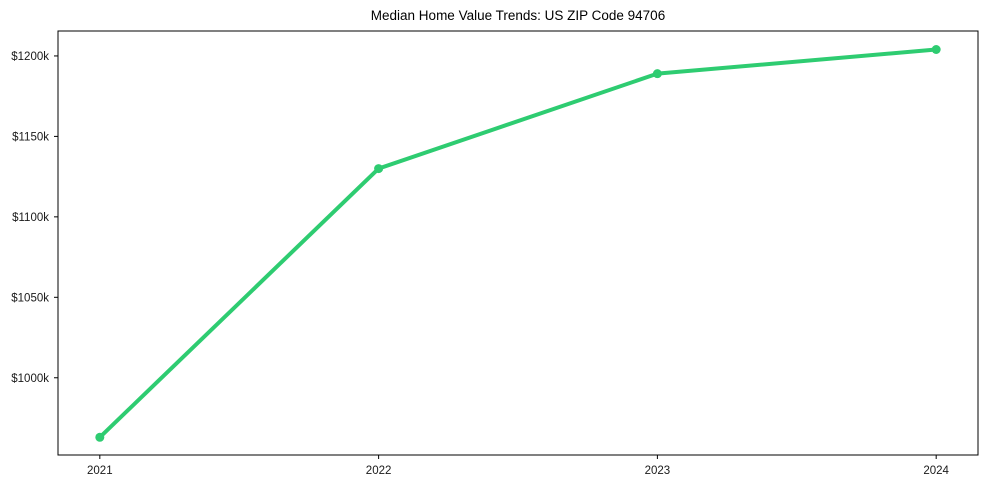 The width and height of the screenshot is (990, 490). I want to click on y-tick-label: $1100k, so click(30, 218).